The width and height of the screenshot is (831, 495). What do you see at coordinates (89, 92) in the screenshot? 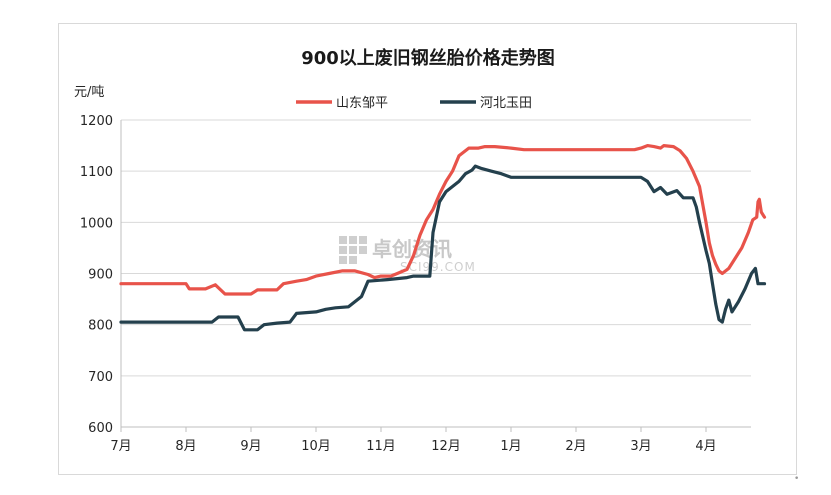
I see `y-axis-unit: 元/吨` at bounding box center [89, 92].